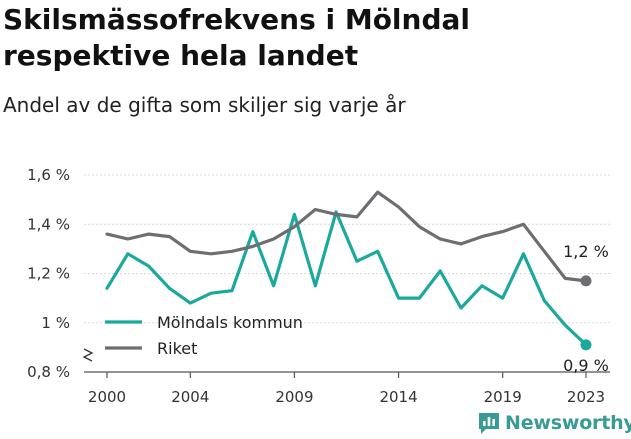  What do you see at coordinates (48, 224) in the screenshot?
I see `y-tick-label: 1,4 %` at bounding box center [48, 224].